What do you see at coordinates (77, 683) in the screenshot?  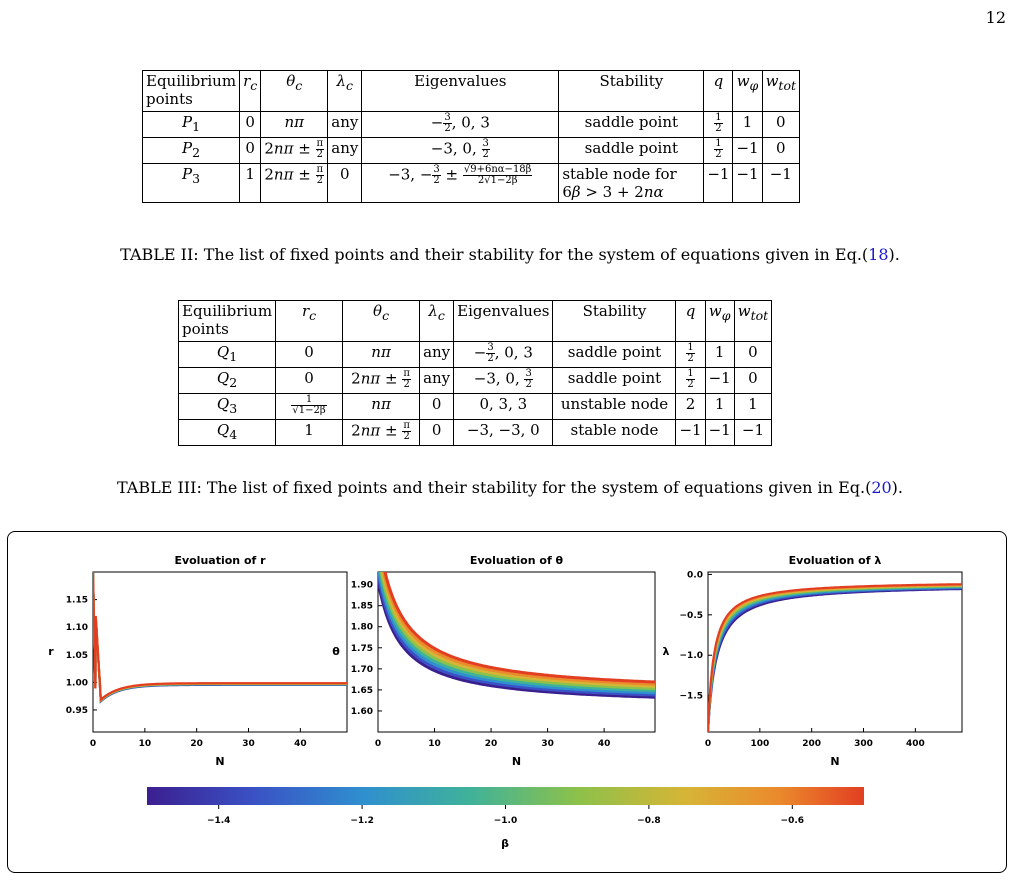 I see `y-tick-label: 1.00` at bounding box center [77, 683].